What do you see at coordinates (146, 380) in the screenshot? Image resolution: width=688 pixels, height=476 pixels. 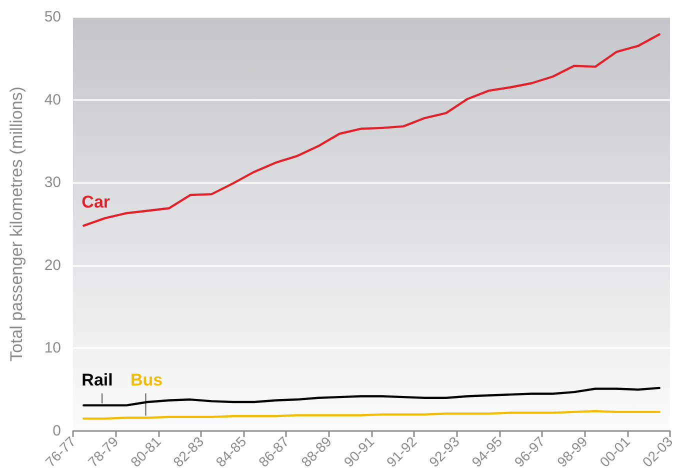 I see `series-label: Bus` at bounding box center [146, 380].